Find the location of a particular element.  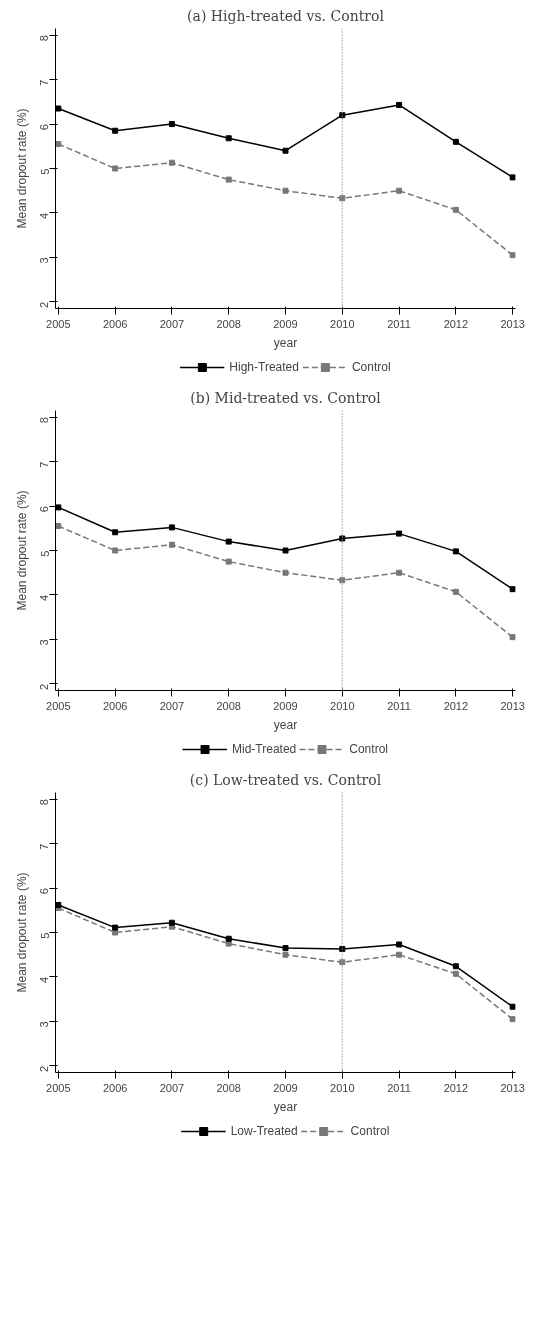

chart-title: (b) Mid-treated vs. Control is located at coordinates (286, 397).